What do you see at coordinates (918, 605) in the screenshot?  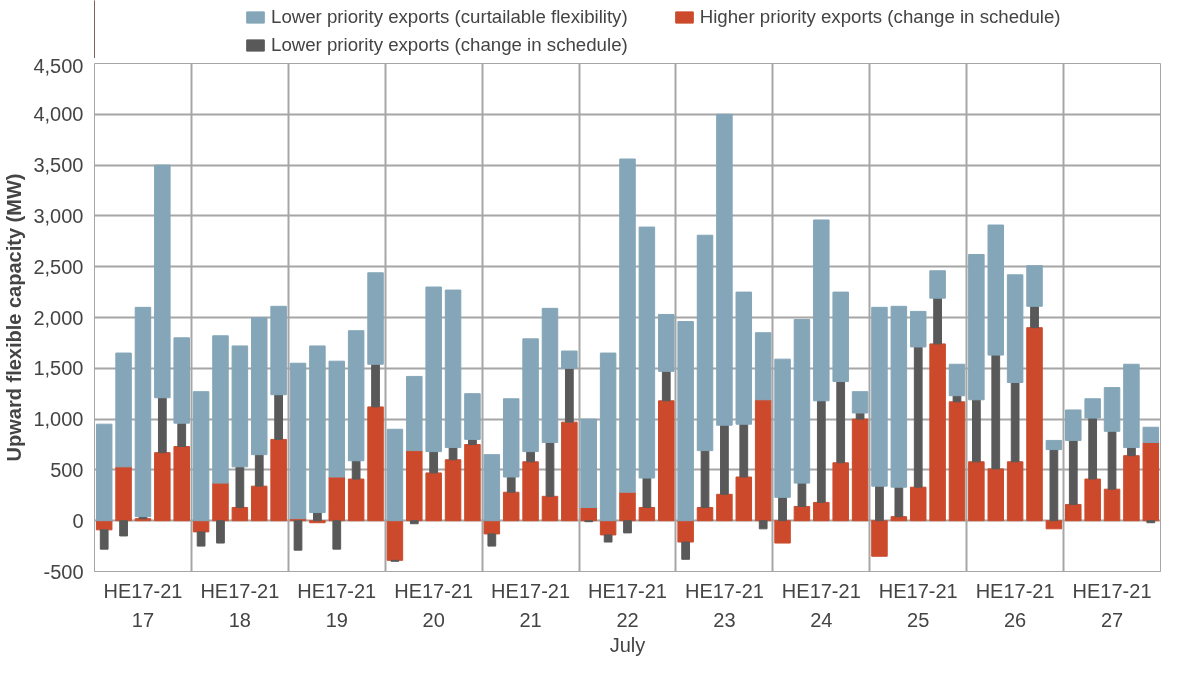 I see `category-label: HE17-21 25` at bounding box center [918, 605].